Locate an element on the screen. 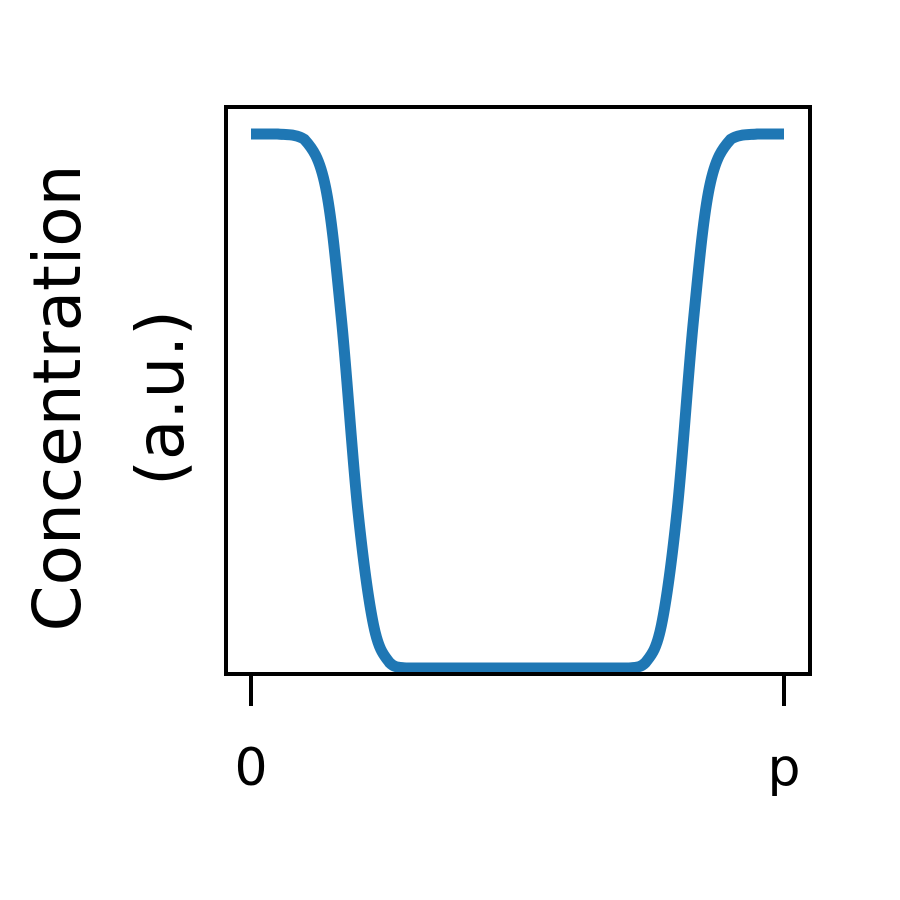 This screenshot has height=900, width=900. x-tick-label-1: p is located at coordinates (783, 768).